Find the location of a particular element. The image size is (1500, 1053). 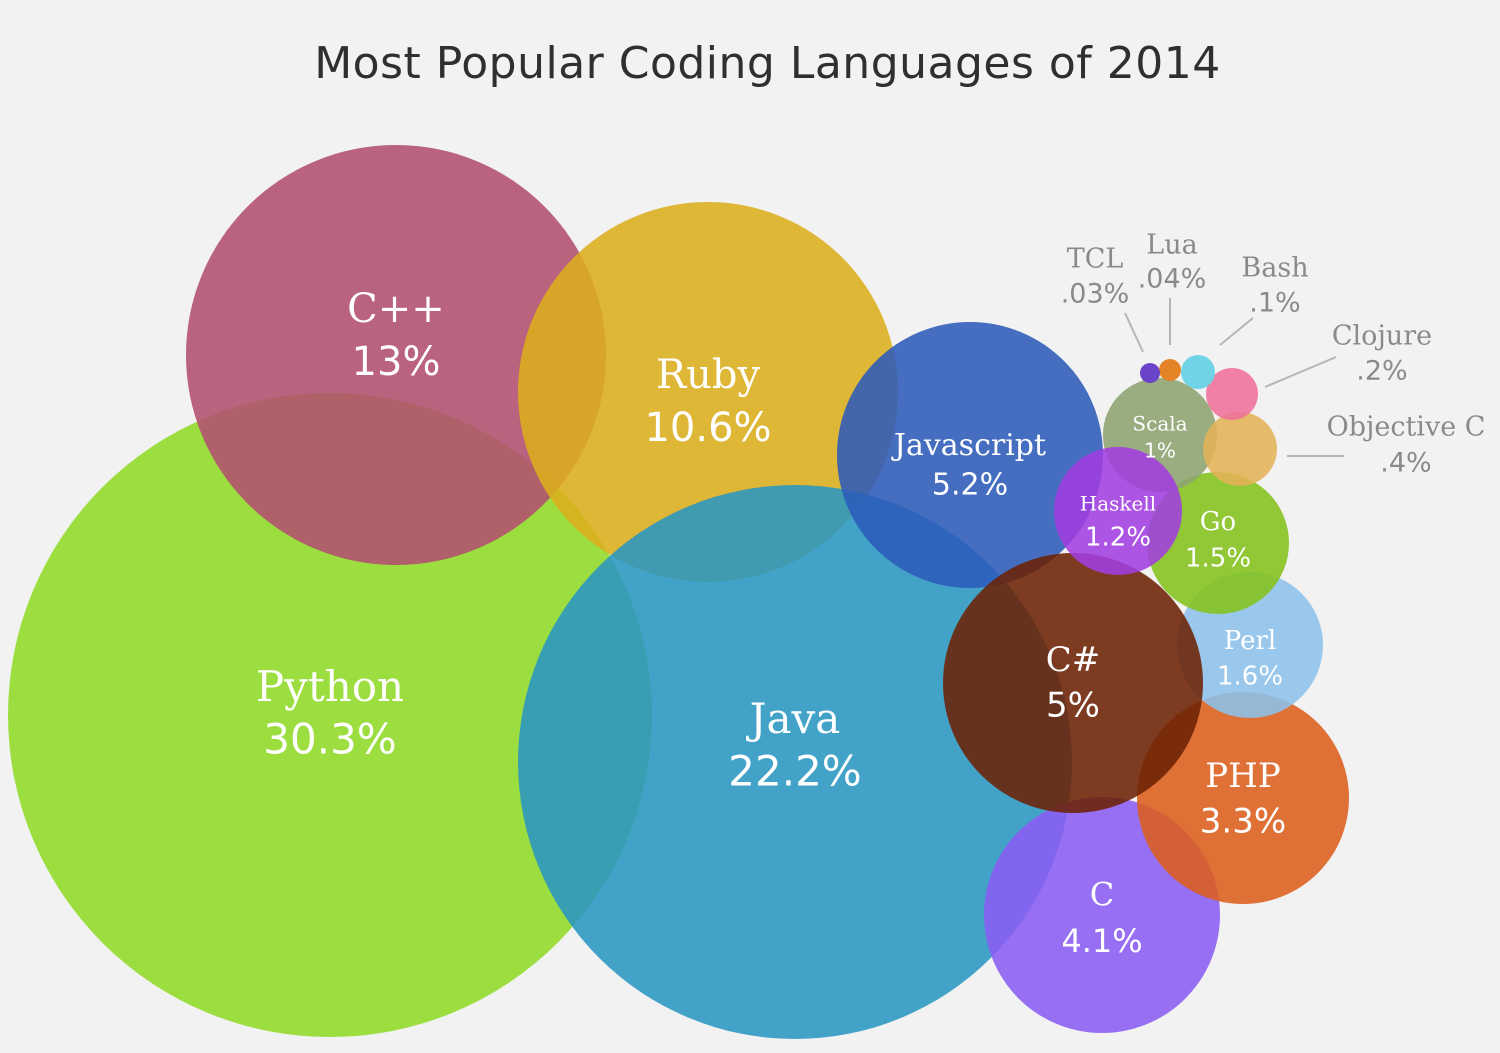

label-name-scala: Scala is located at coordinates (1159, 424).